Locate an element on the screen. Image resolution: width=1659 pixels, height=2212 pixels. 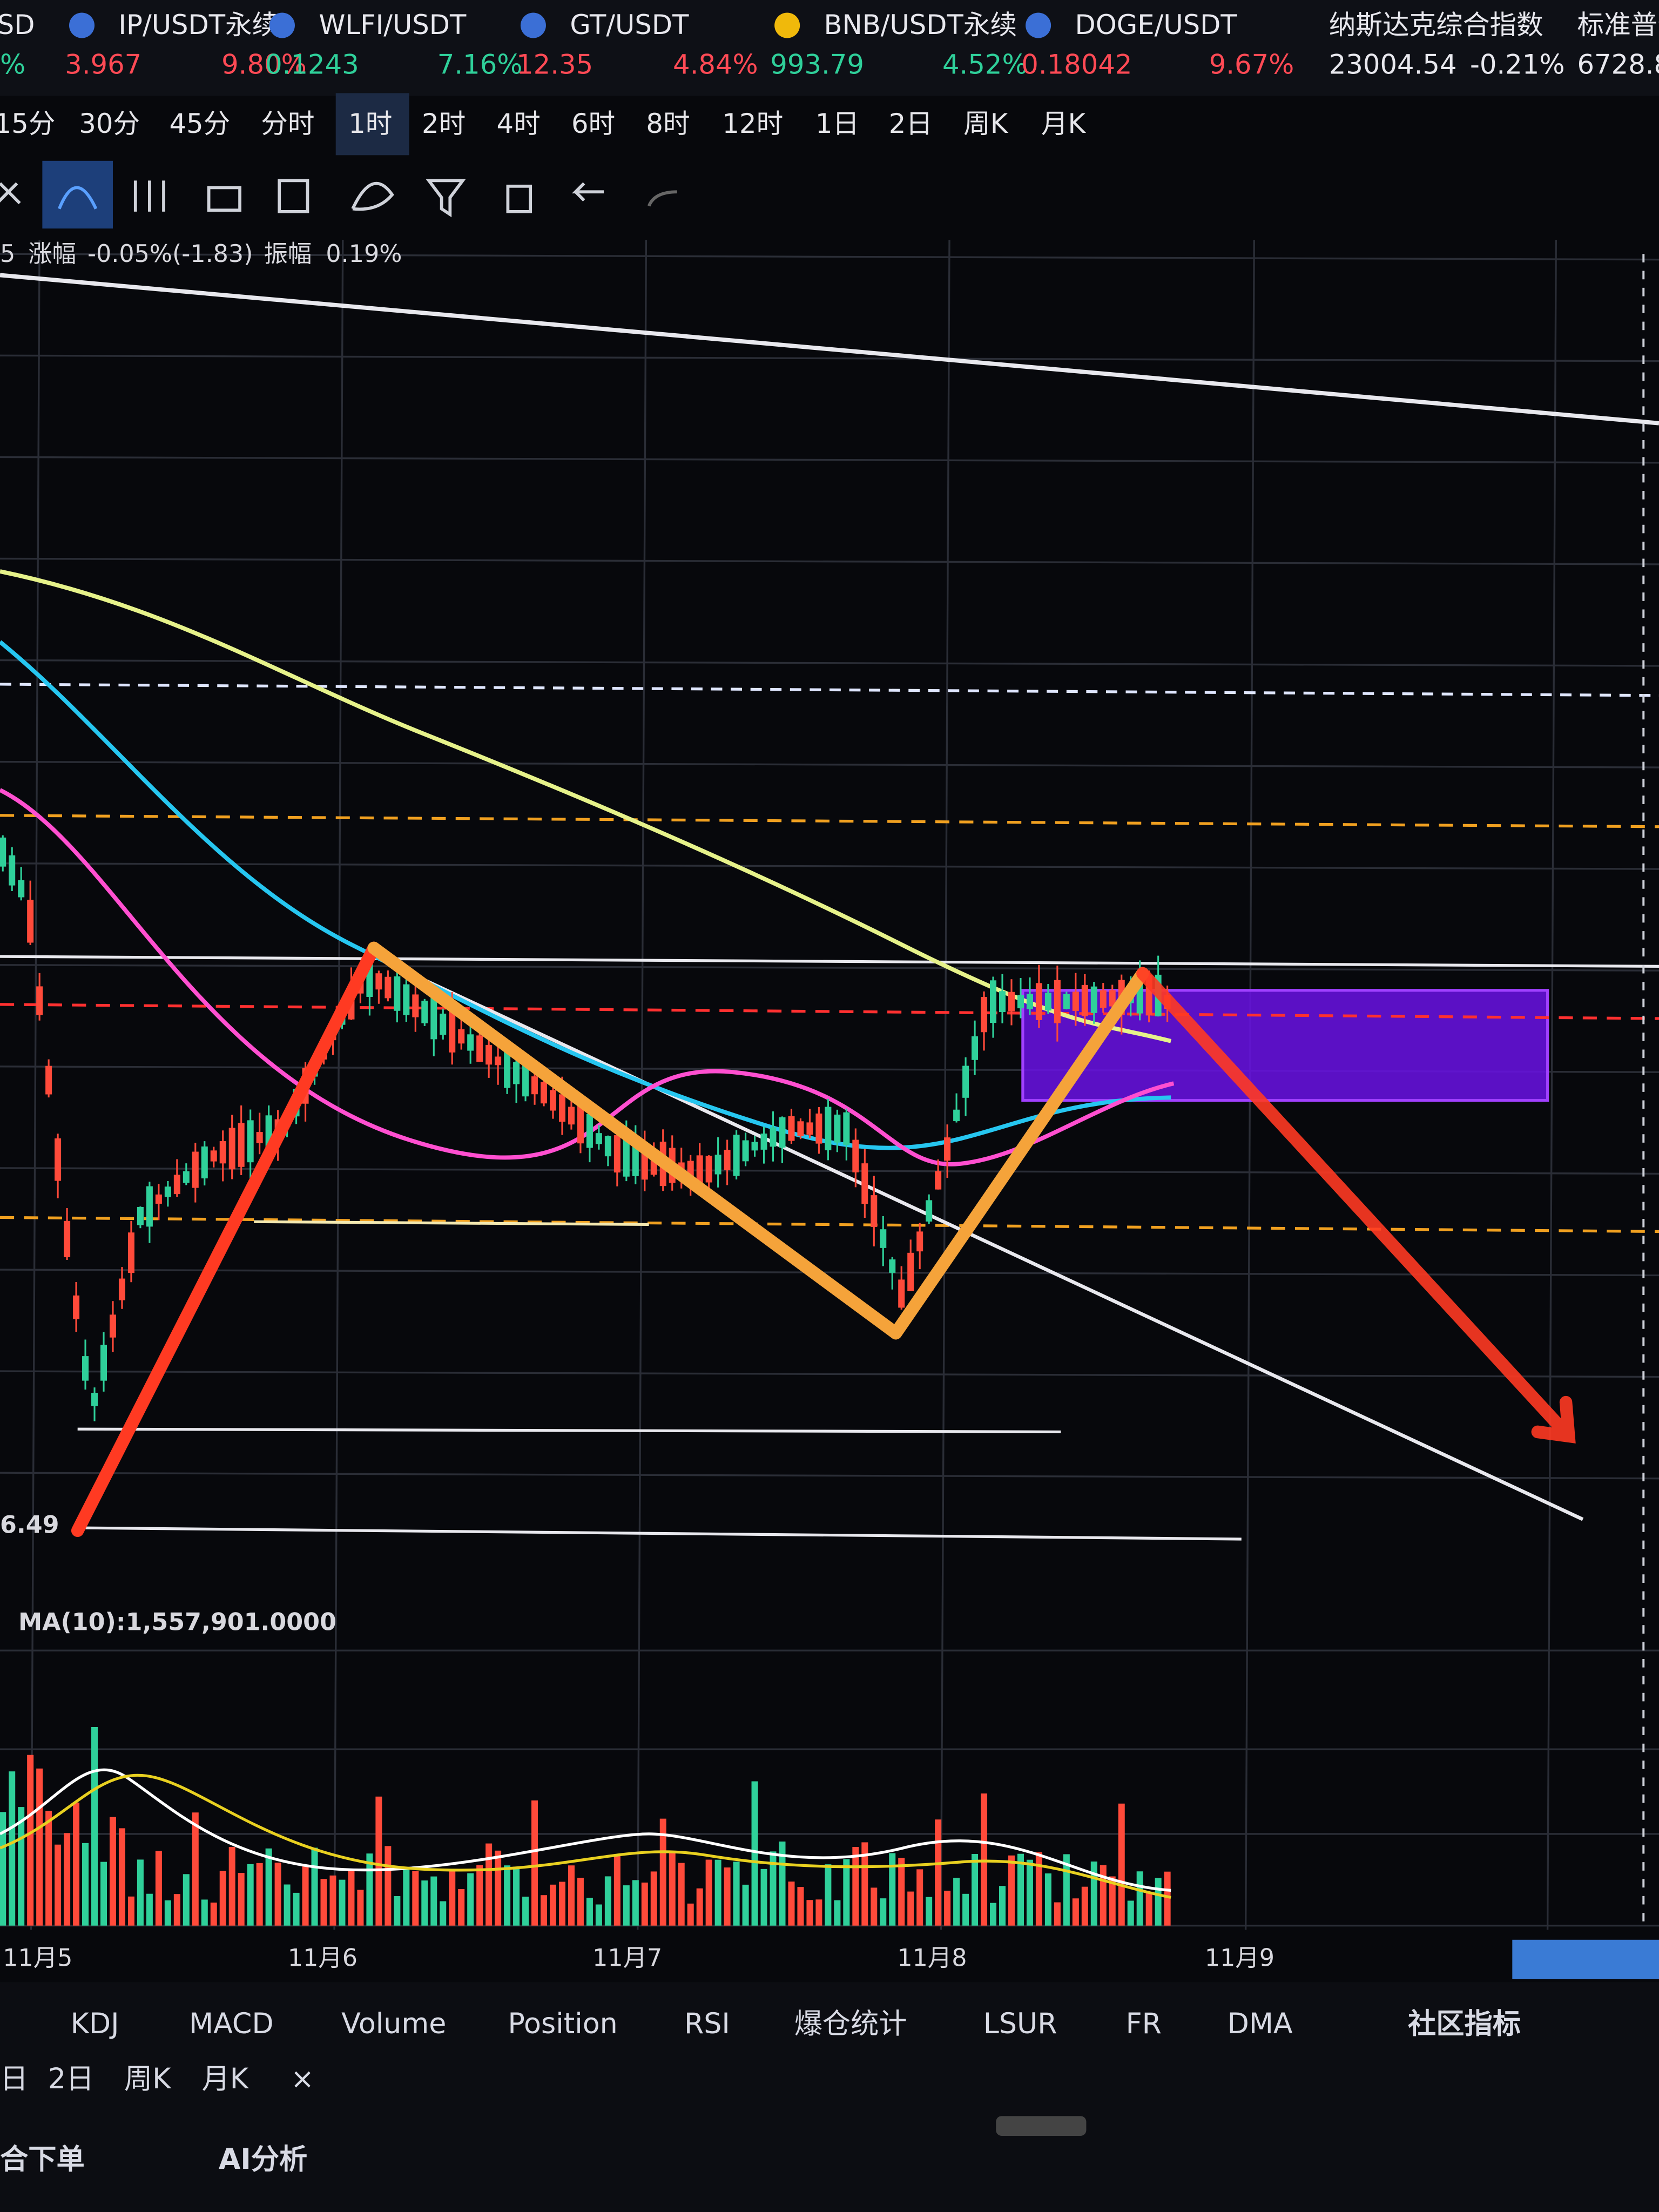
timeframe: 1日 is located at coordinates (837, 123).